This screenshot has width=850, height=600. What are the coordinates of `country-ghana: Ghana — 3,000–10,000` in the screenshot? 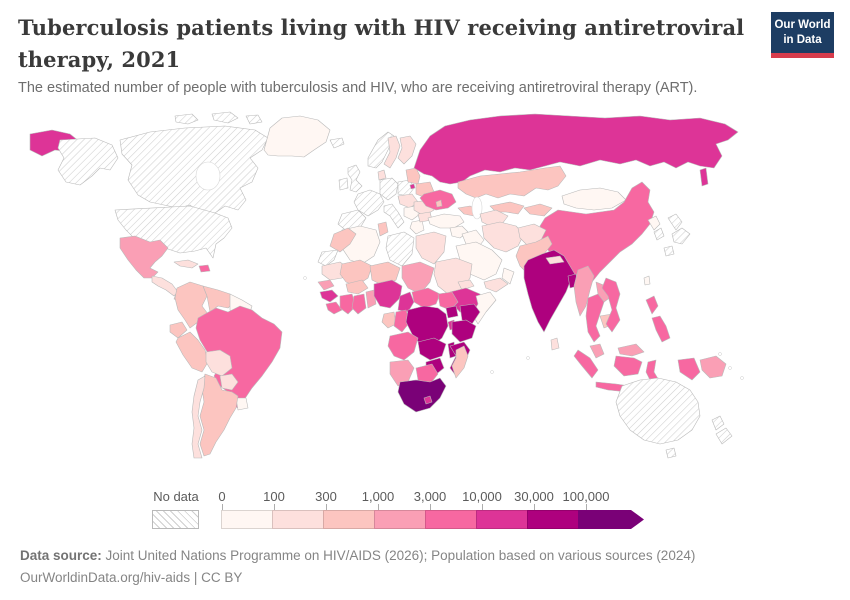 It's located at (359, 304).